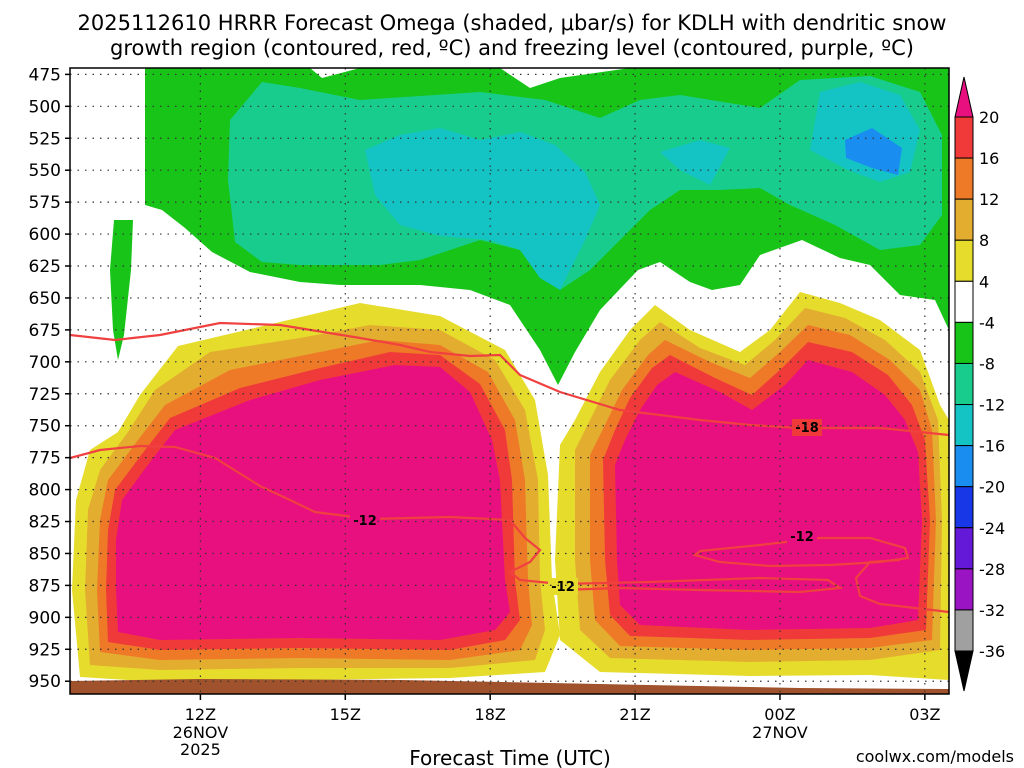 Image resolution: width=1024 pixels, height=768 pixels. What do you see at coordinates (873, 151) in the screenshot?
I see `omega-shade-neg16` at bounding box center [873, 151].